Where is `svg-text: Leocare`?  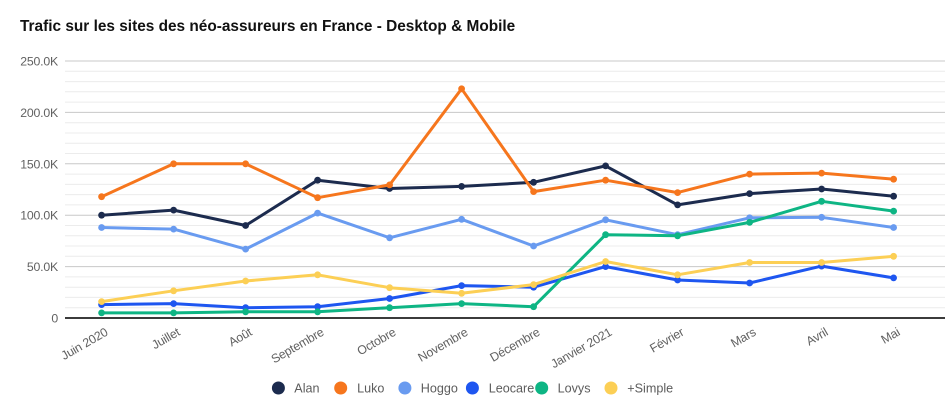 svg-text: Leocare is located at coordinates (512, 389).